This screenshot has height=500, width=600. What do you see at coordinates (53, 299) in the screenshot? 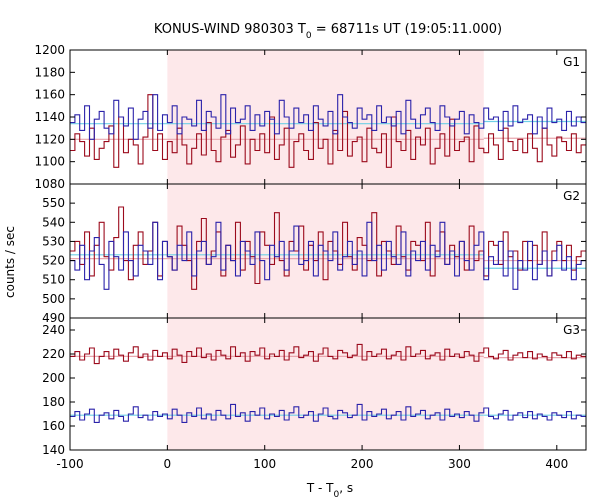
I see `y-tick-label-G2-500: 500` at bounding box center [53, 299].